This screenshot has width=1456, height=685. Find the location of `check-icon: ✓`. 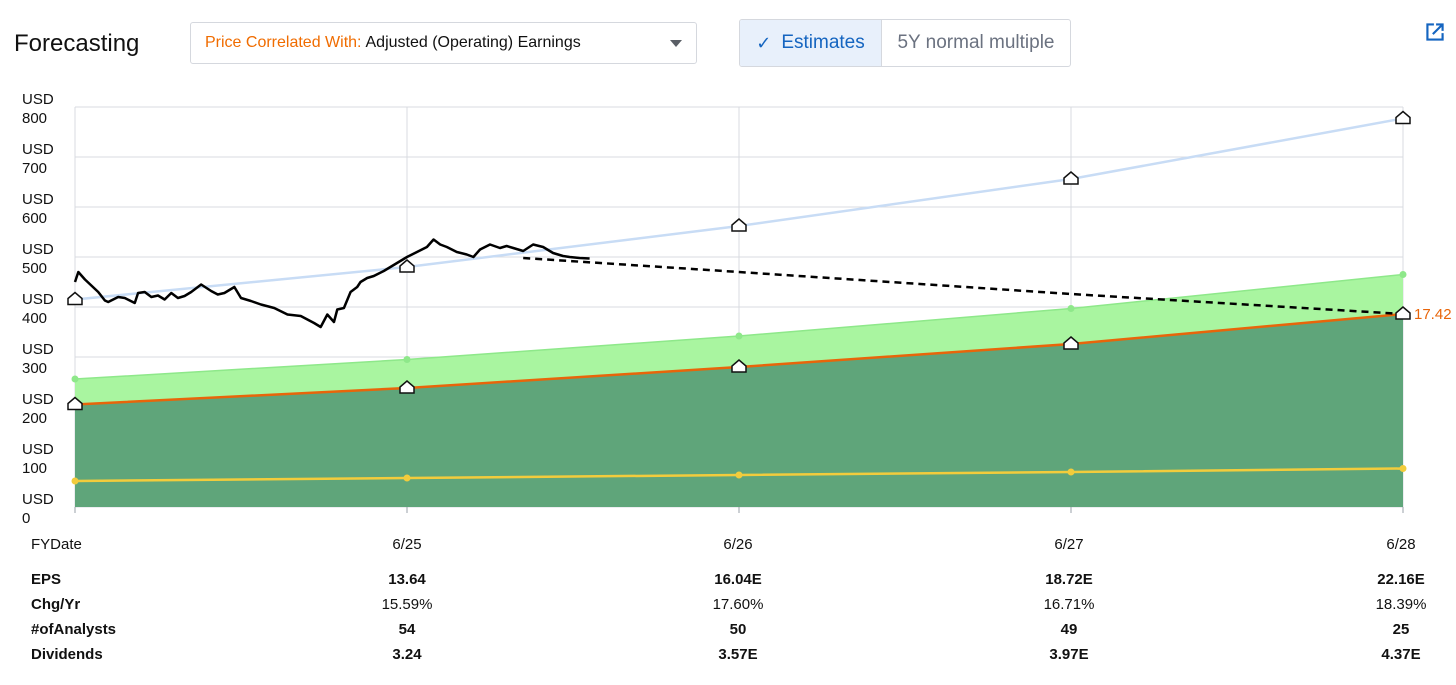

check-icon: ✓ is located at coordinates (764, 42).